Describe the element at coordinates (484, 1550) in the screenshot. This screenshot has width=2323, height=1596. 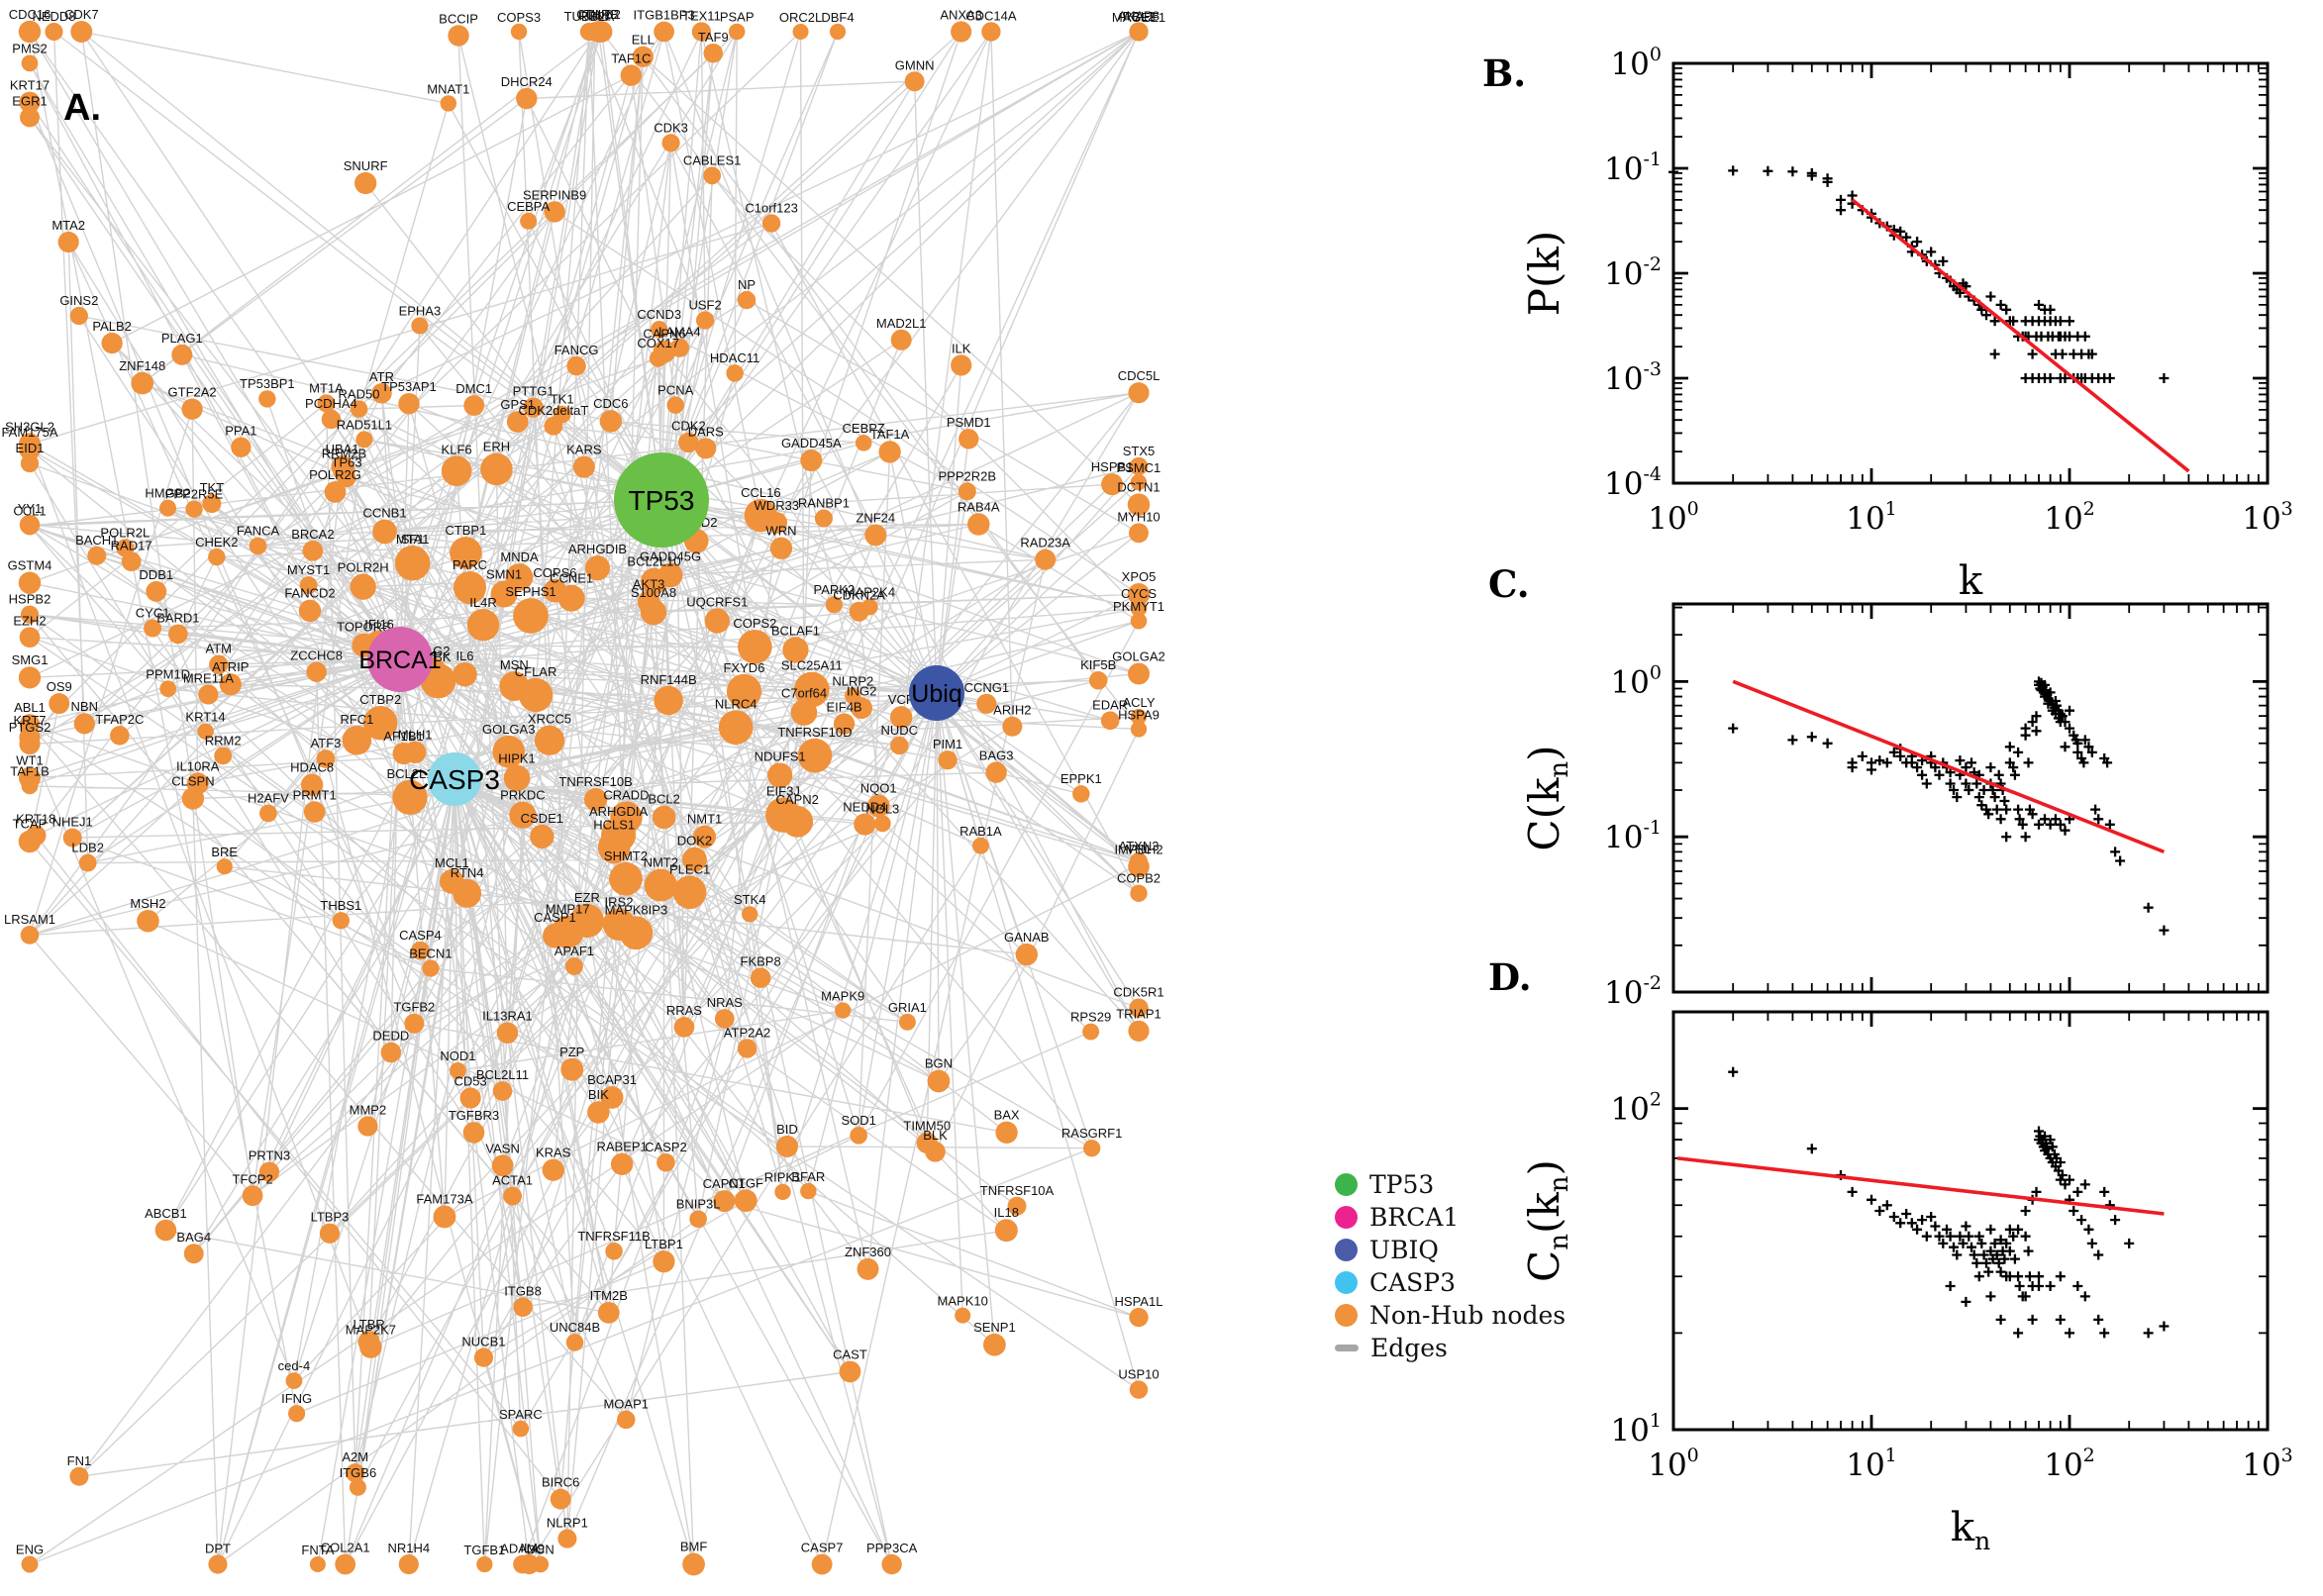
I see `network-node-label: TGFB1` at that location.